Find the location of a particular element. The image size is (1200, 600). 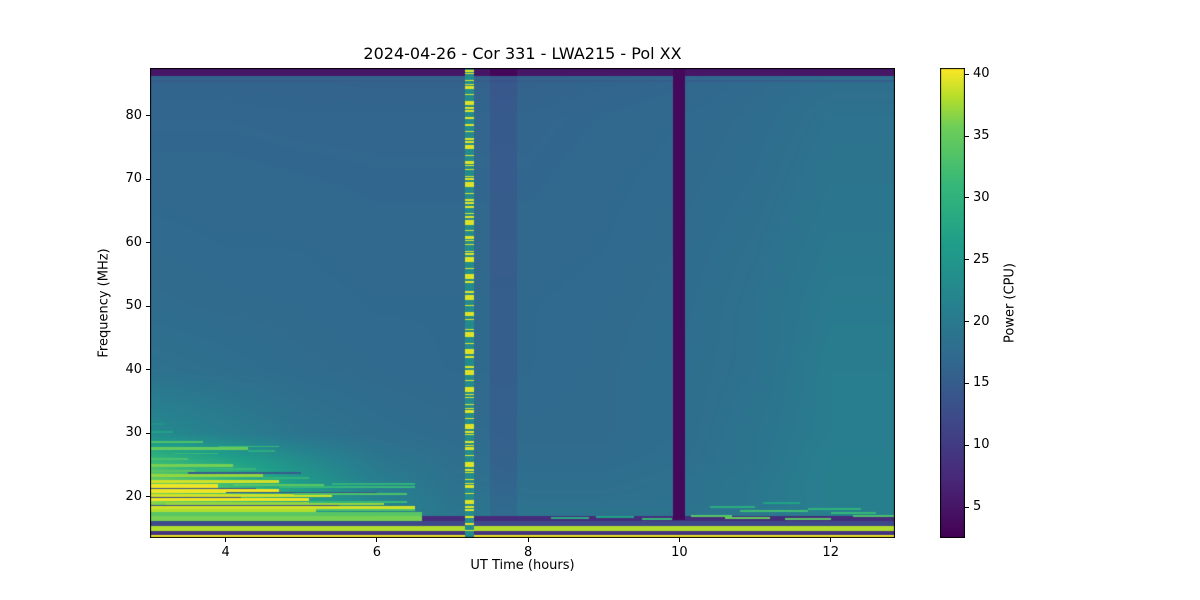

colorbar-tick-label: 10 is located at coordinates (981, 445).